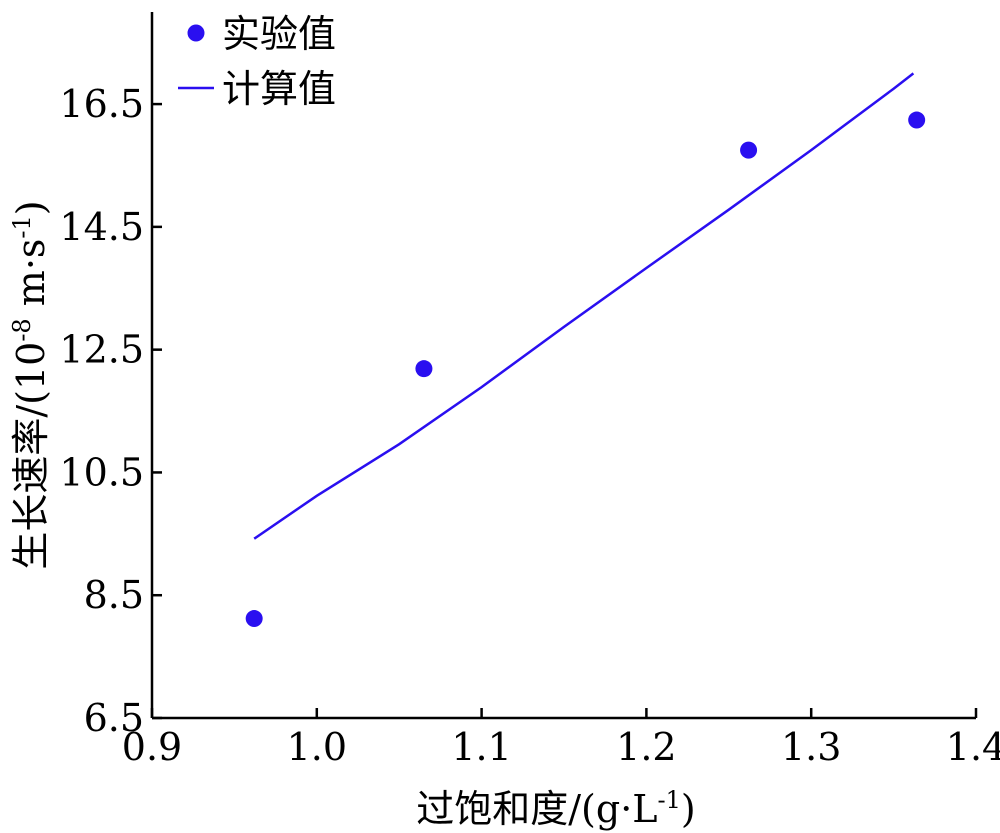 The image size is (1000, 833). Describe the element at coordinates (317, 747) in the screenshot. I see `x-tick-label: 1.0` at that location.